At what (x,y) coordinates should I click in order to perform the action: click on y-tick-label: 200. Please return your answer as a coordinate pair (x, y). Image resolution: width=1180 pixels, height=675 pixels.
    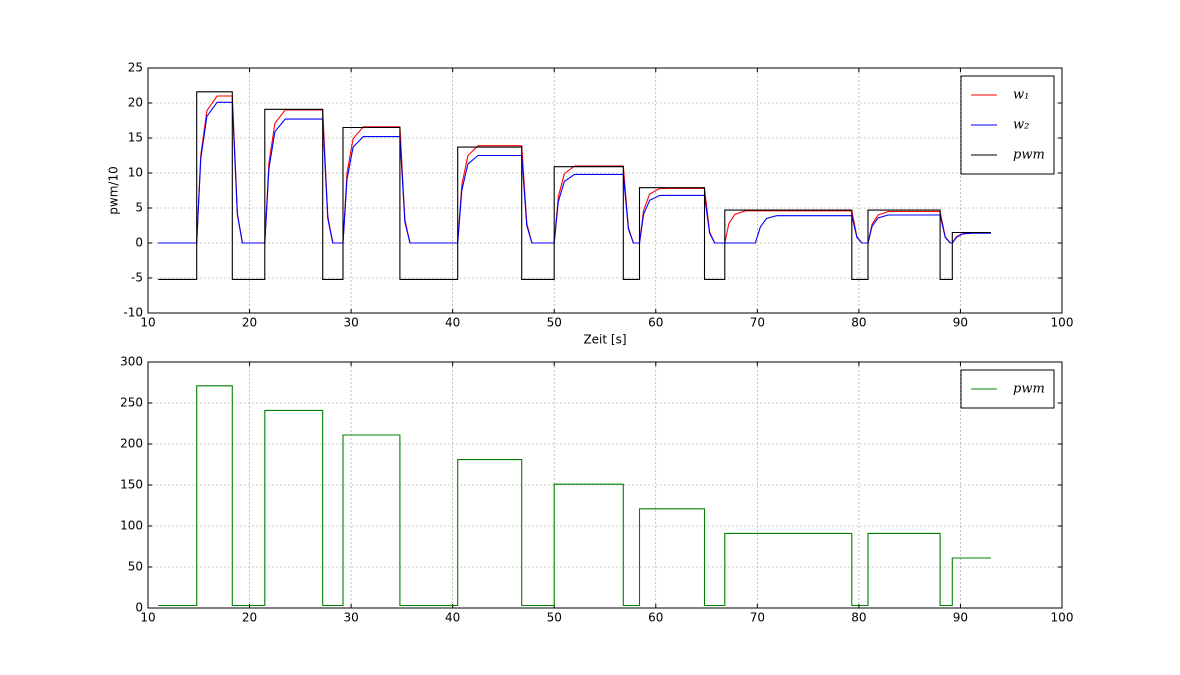
    Looking at the image, I should click on (131, 444).